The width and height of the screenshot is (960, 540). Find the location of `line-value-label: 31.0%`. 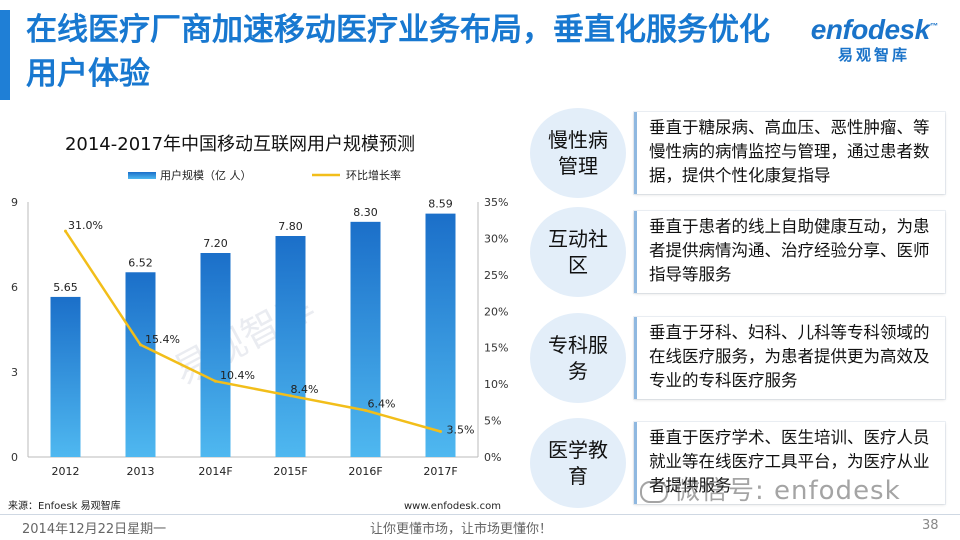

line-value-label: 31.0% is located at coordinates (85, 225).